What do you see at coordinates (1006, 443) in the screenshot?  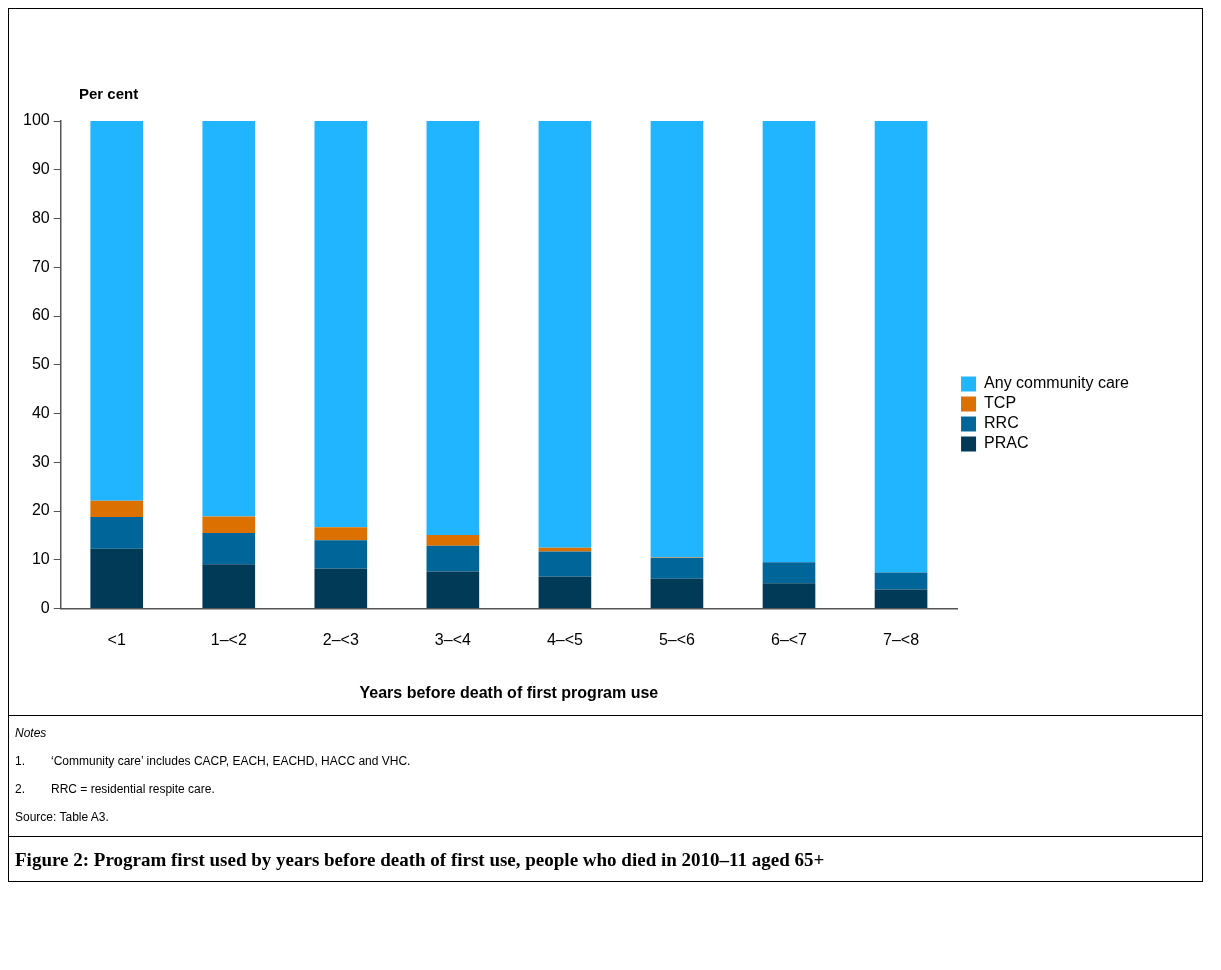 I see `legend-label: PRAC` at bounding box center [1006, 443].